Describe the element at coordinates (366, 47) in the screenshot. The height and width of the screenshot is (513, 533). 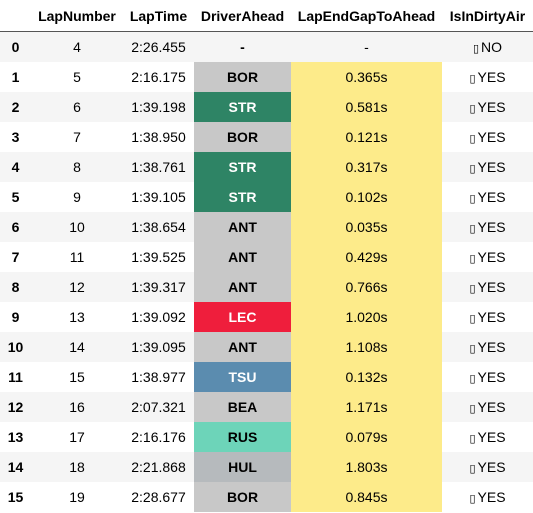
I see `gap-cell: -` at that location.